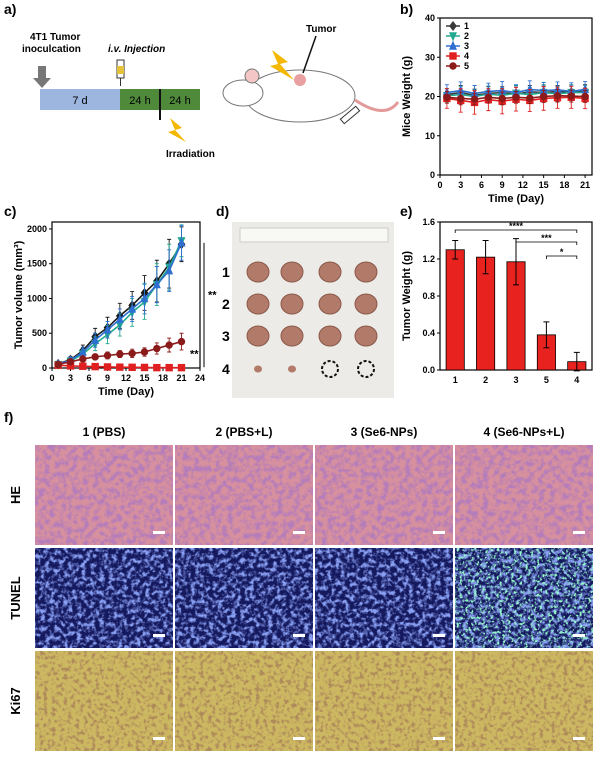 The image size is (600, 763). Describe the element at coordinates (55, 37) in the screenshot. I see `inoculation-text: 4T1 Tumor` at that location.